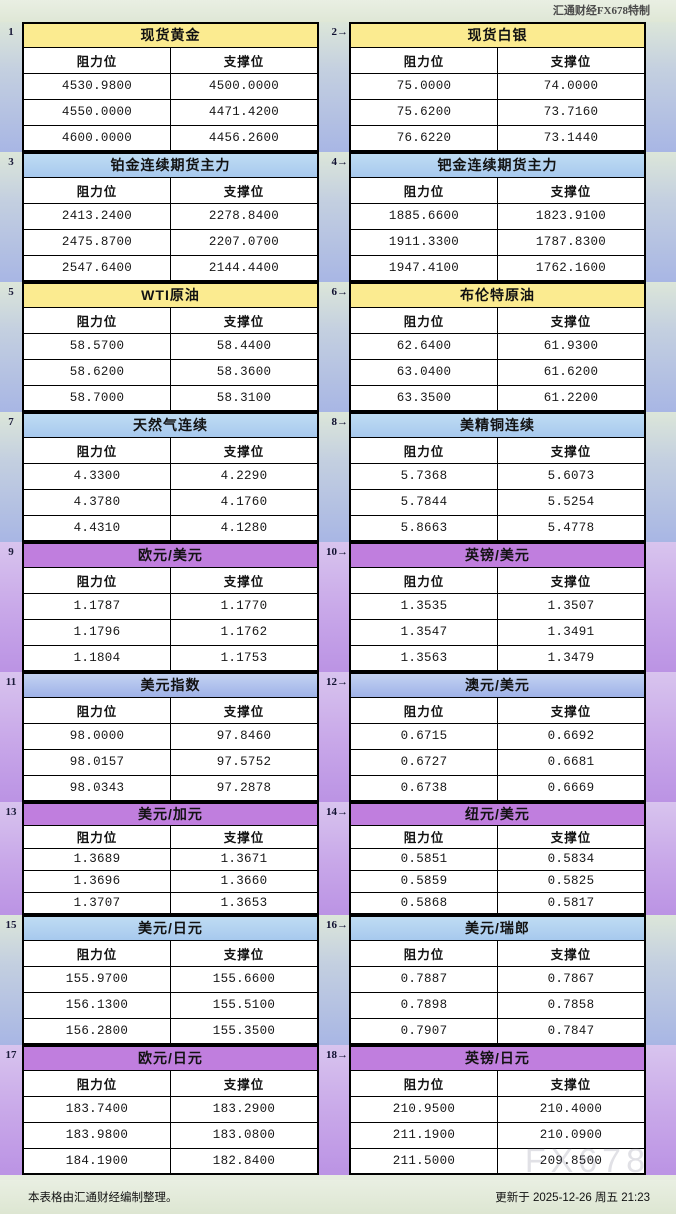  I want to click on table-row: 4550.0000 4471.4200, so click(170, 112).